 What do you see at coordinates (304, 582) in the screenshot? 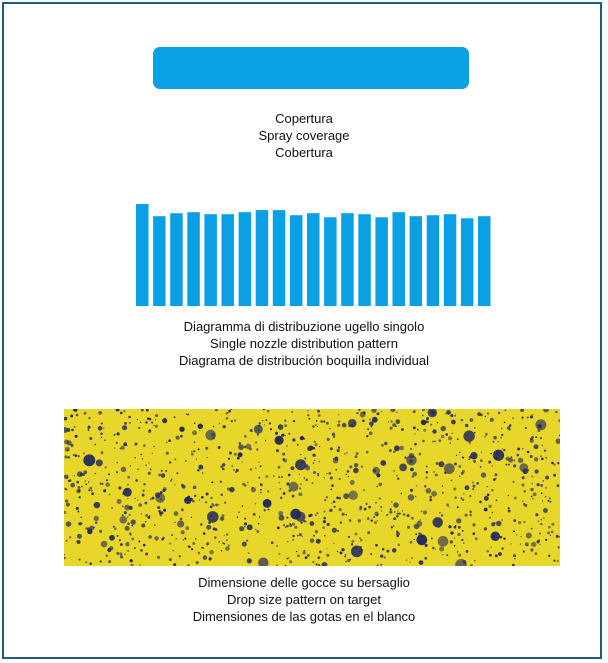
I see `drops-caption-italian: Dimensione delle gocce su bersaglio` at bounding box center [304, 582].